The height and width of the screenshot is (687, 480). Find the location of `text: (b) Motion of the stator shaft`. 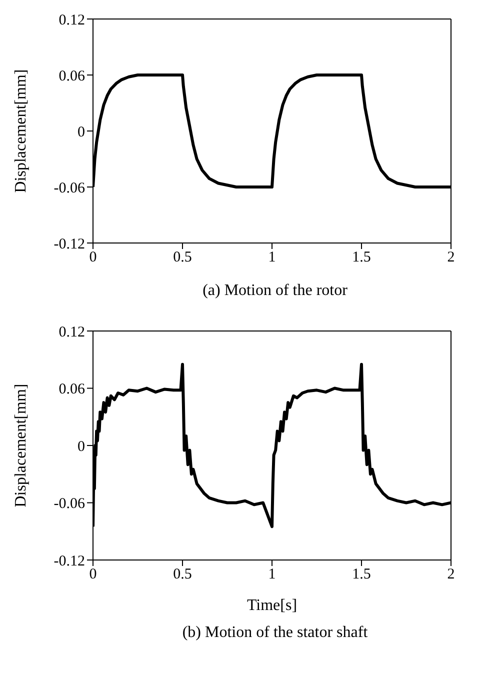

text: (b) Motion of the stator shaft is located at coordinates (275, 633).